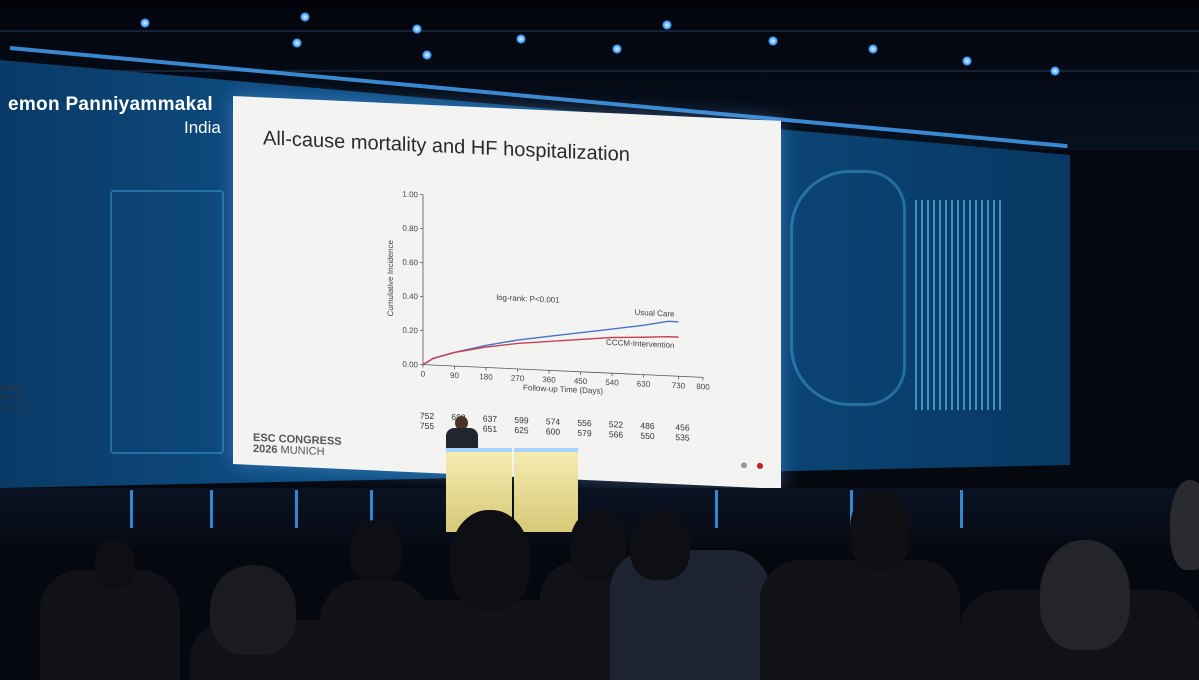 Image resolution: width=1199 pixels, height=680 pixels. What do you see at coordinates (546, 490) in the screenshot?
I see `podium-right` at bounding box center [546, 490].